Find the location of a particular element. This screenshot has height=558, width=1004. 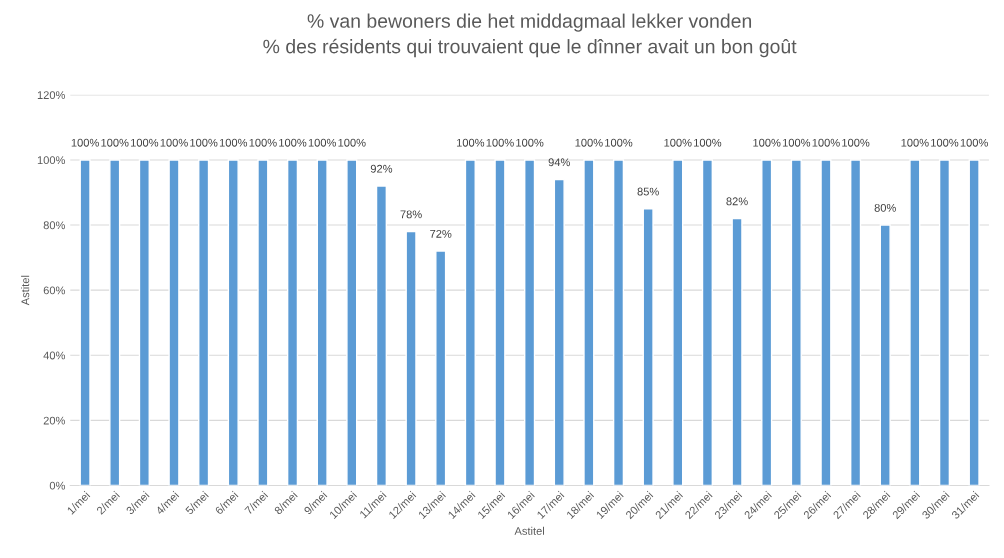

x-axis-title: Astitel is located at coordinates (529, 530).